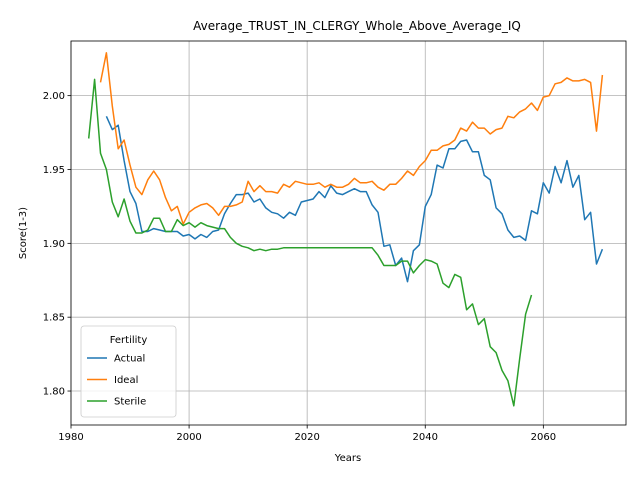 The width and height of the screenshot is (640, 480). I want to click on x-tick-label: 2020, so click(306, 437).